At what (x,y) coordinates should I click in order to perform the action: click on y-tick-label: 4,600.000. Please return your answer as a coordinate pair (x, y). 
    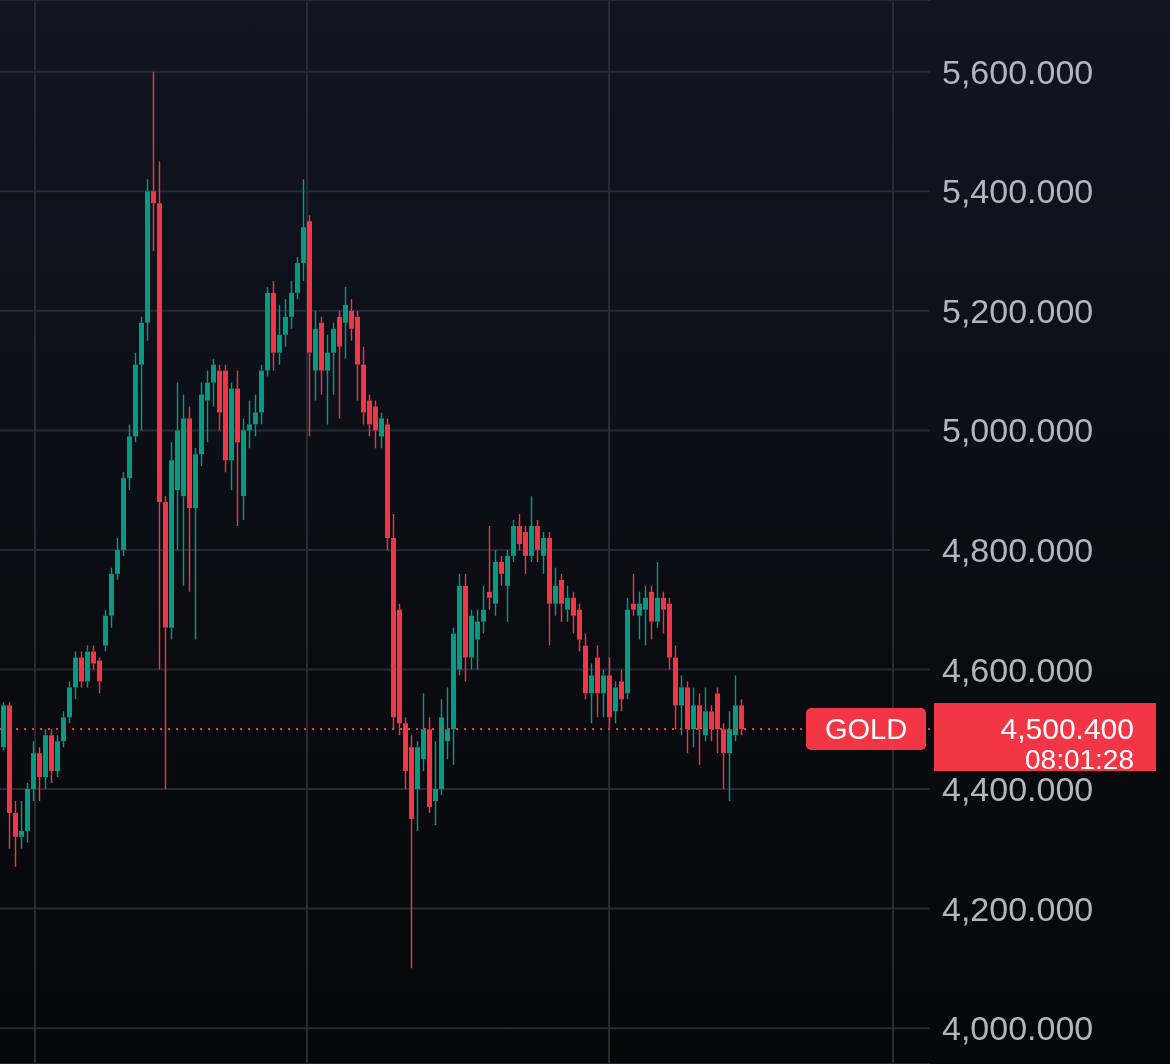
    Looking at the image, I should click on (1018, 669).